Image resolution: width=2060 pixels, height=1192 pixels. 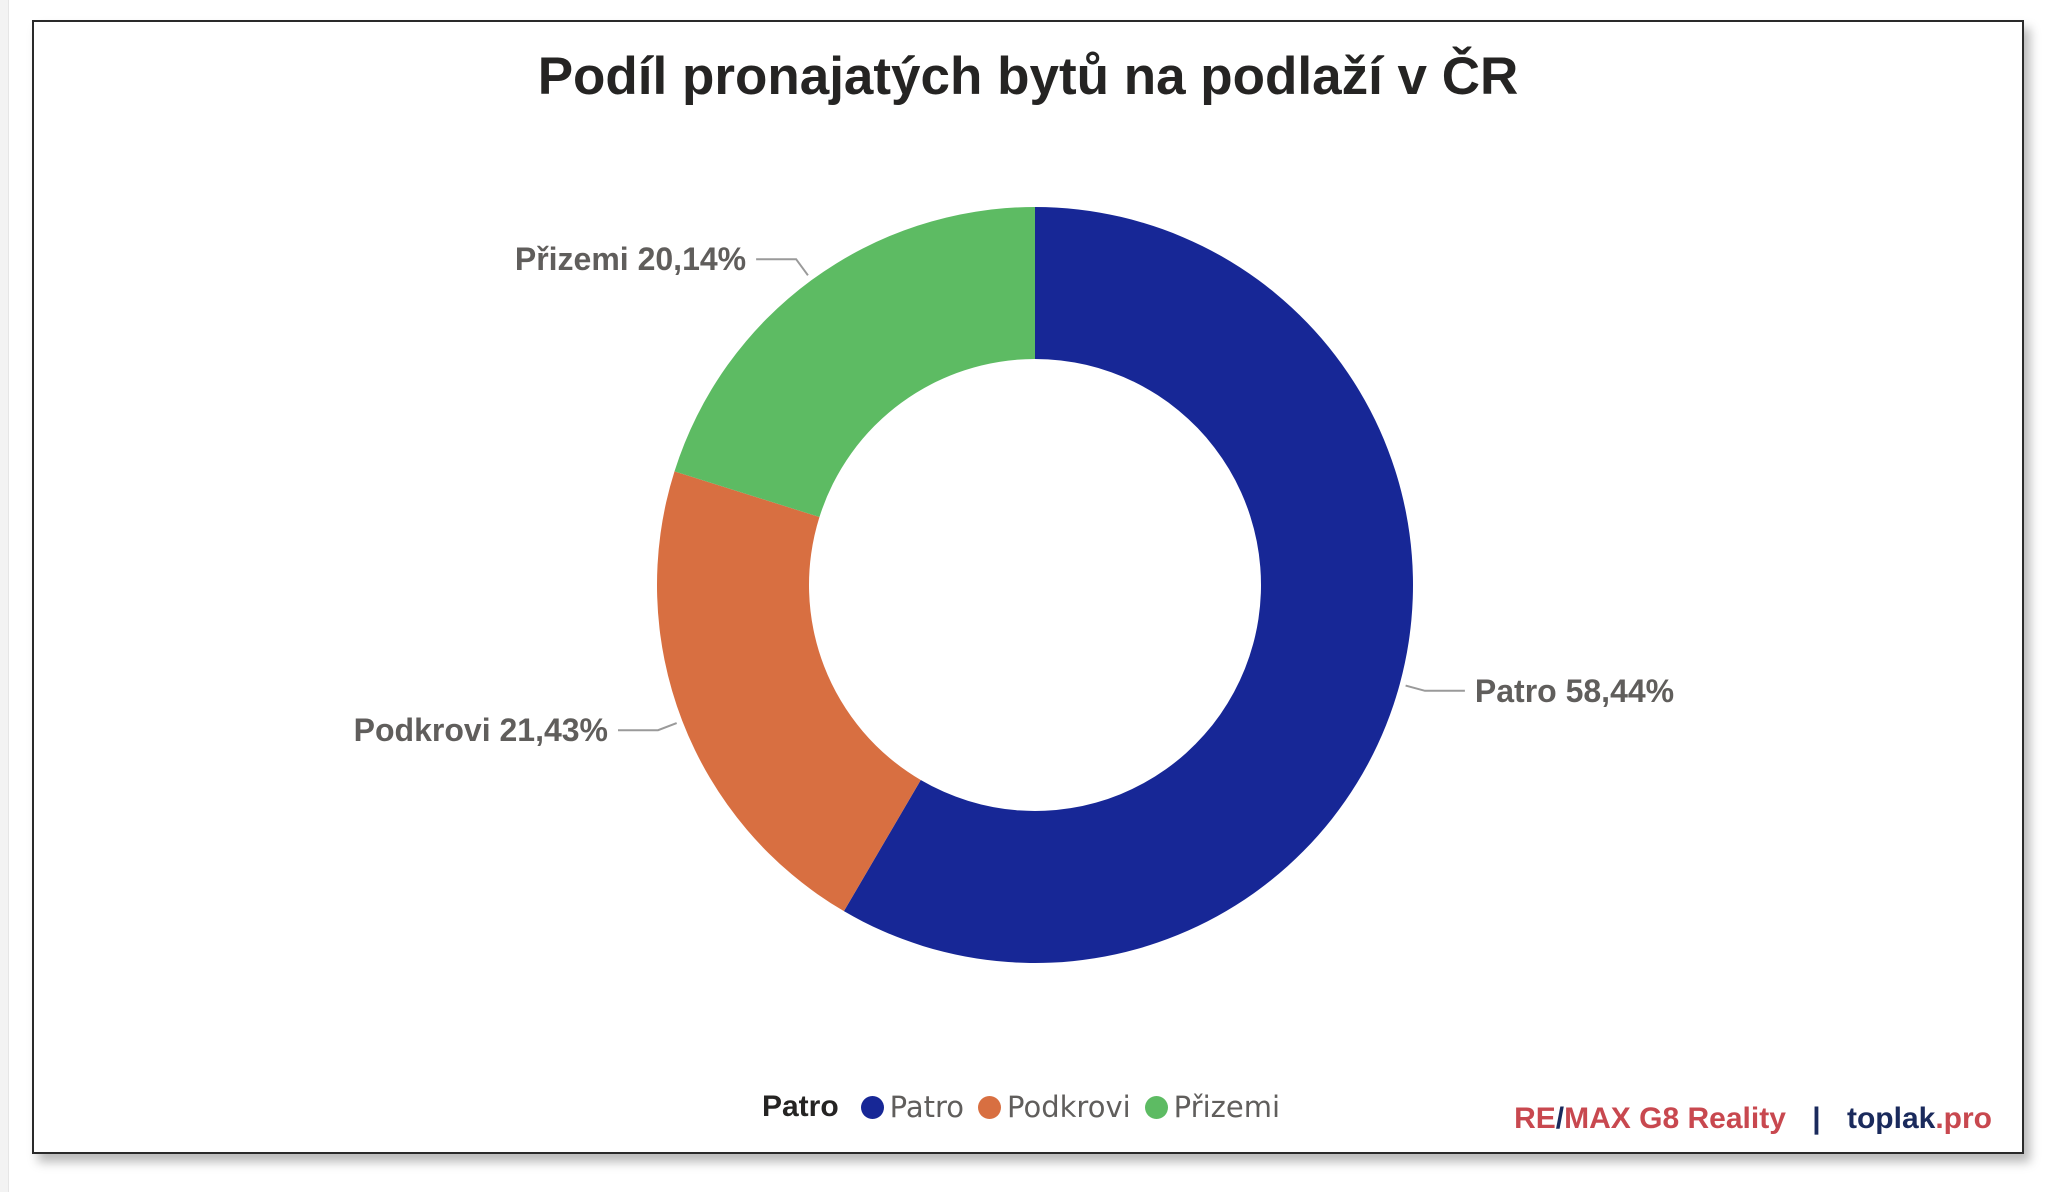 I want to click on legend-item-prizemi: Přizemi, so click(x=1212, y=1107).